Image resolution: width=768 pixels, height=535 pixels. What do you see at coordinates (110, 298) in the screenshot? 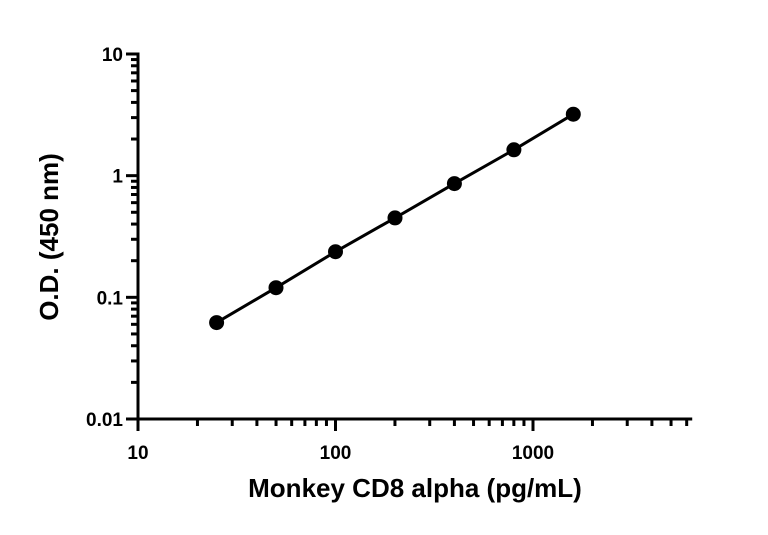
I see `y-tick-label: 0.1` at bounding box center [110, 298].